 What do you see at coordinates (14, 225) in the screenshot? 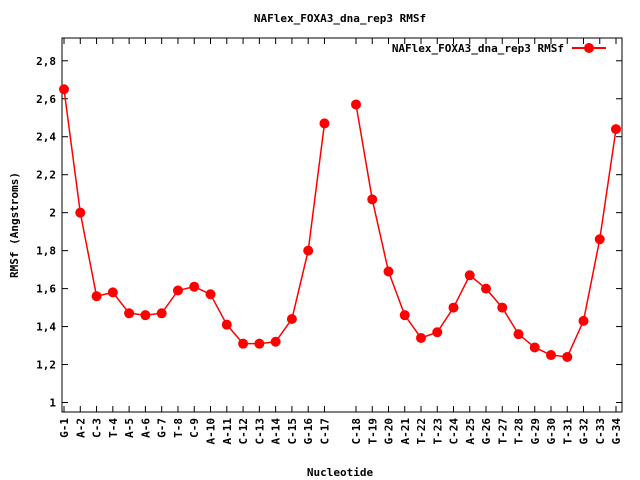
I see `y-axis-label: RMSf (Angstroms)` at bounding box center [14, 225].